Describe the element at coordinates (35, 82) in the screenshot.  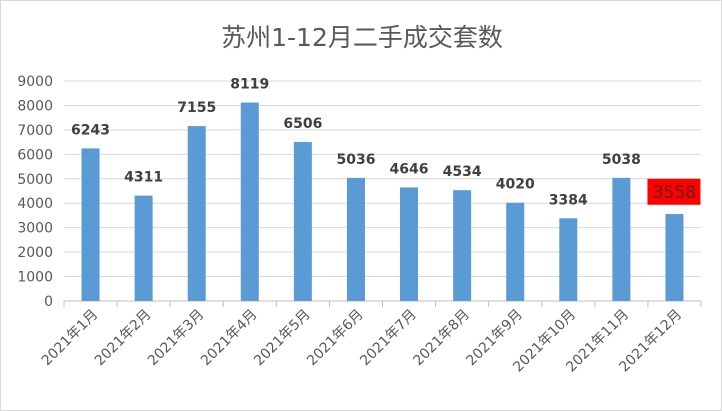
I see `y-tick-label: 9000` at that location.